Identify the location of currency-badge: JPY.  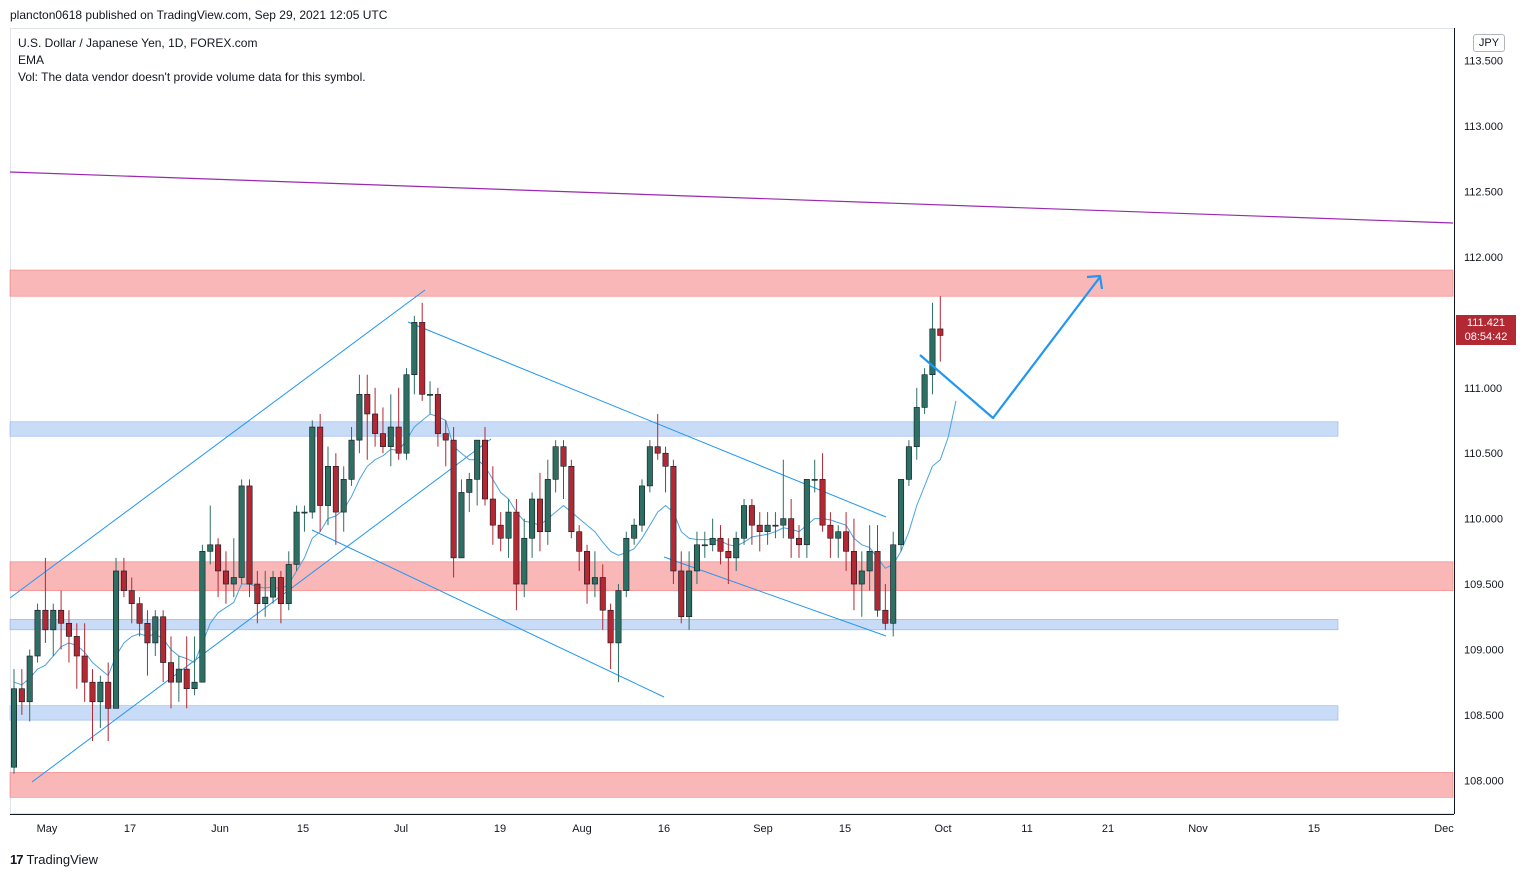
(1489, 43).